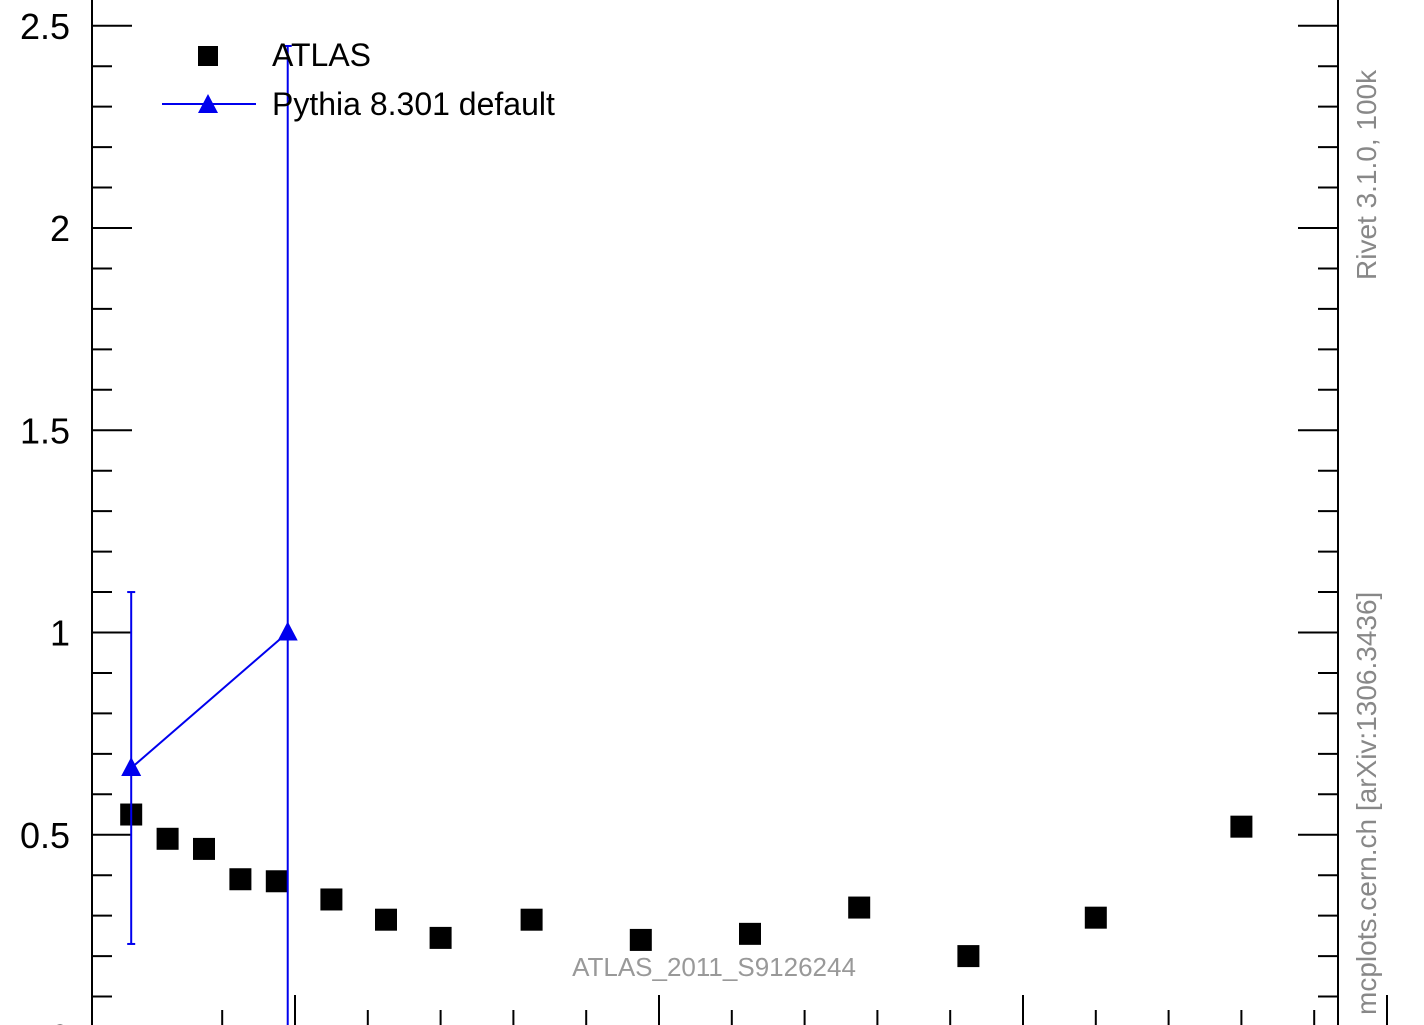 This screenshot has width=1424, height=1025. What do you see at coordinates (209, 700) in the screenshot?
I see `pythia-line` at bounding box center [209, 700].